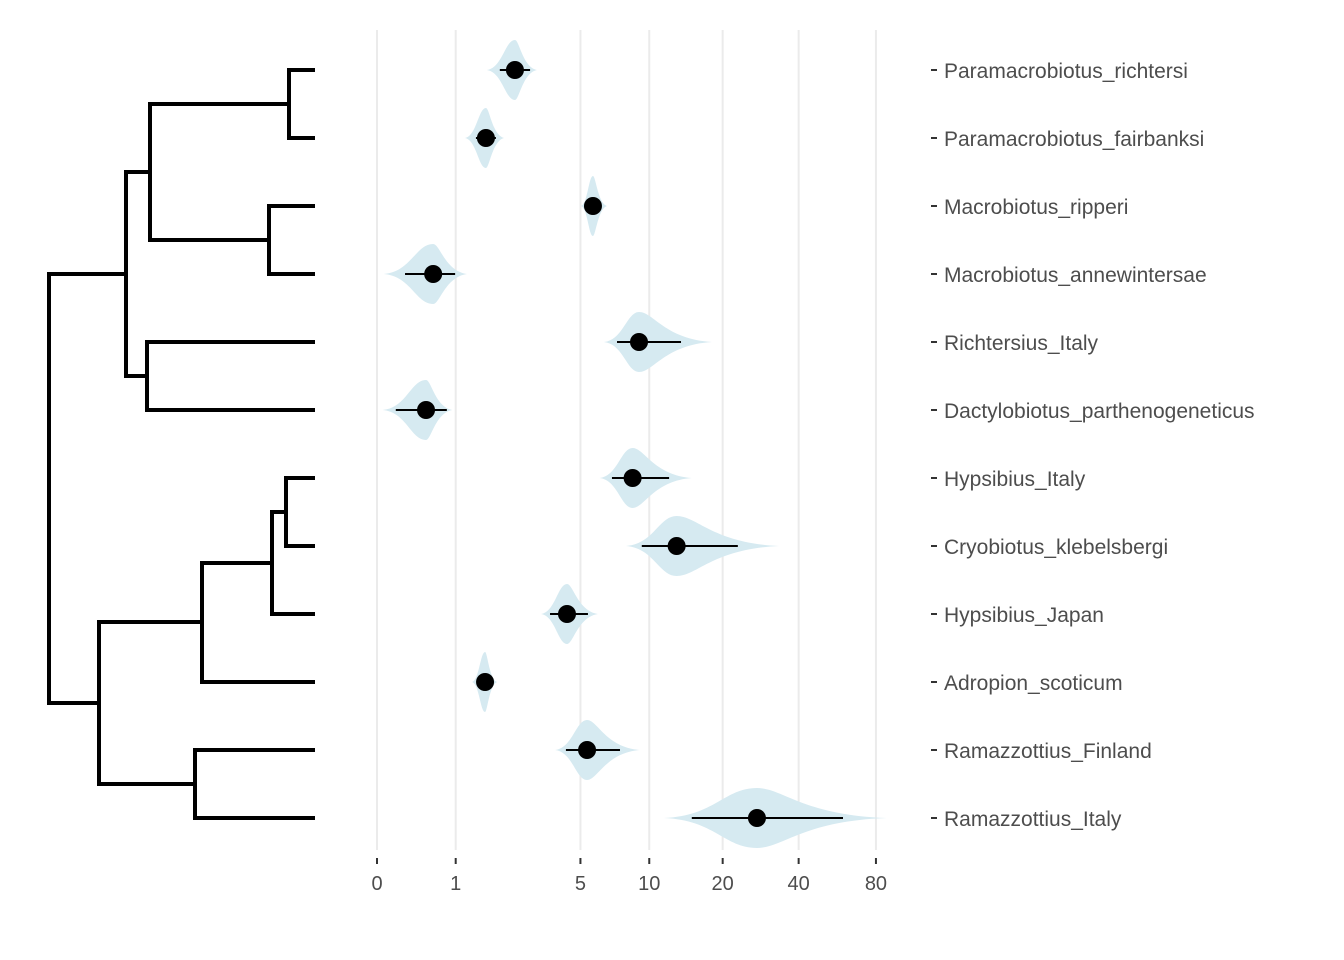  Describe the element at coordinates (580, 884) in the screenshot. I see `x-tick-label: 5` at that location.